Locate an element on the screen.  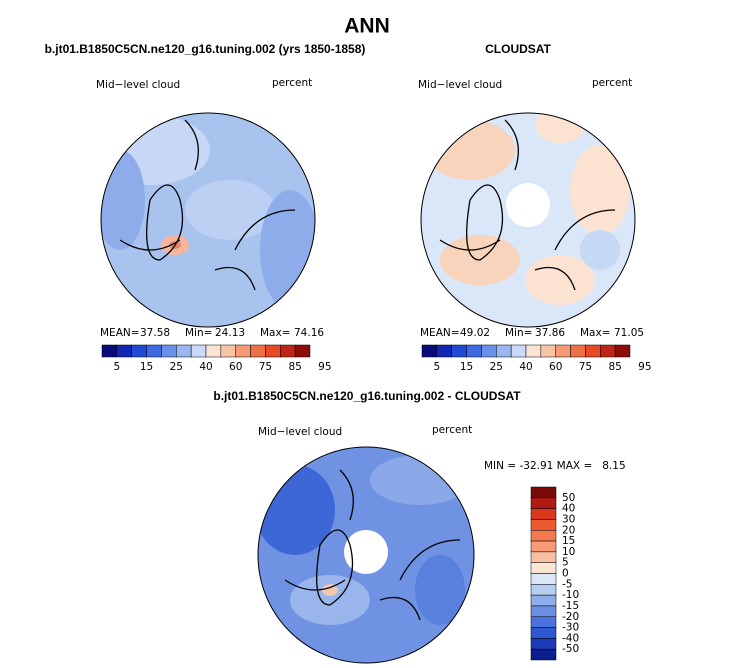
stats: 37.86 is located at coordinates (550, 333).